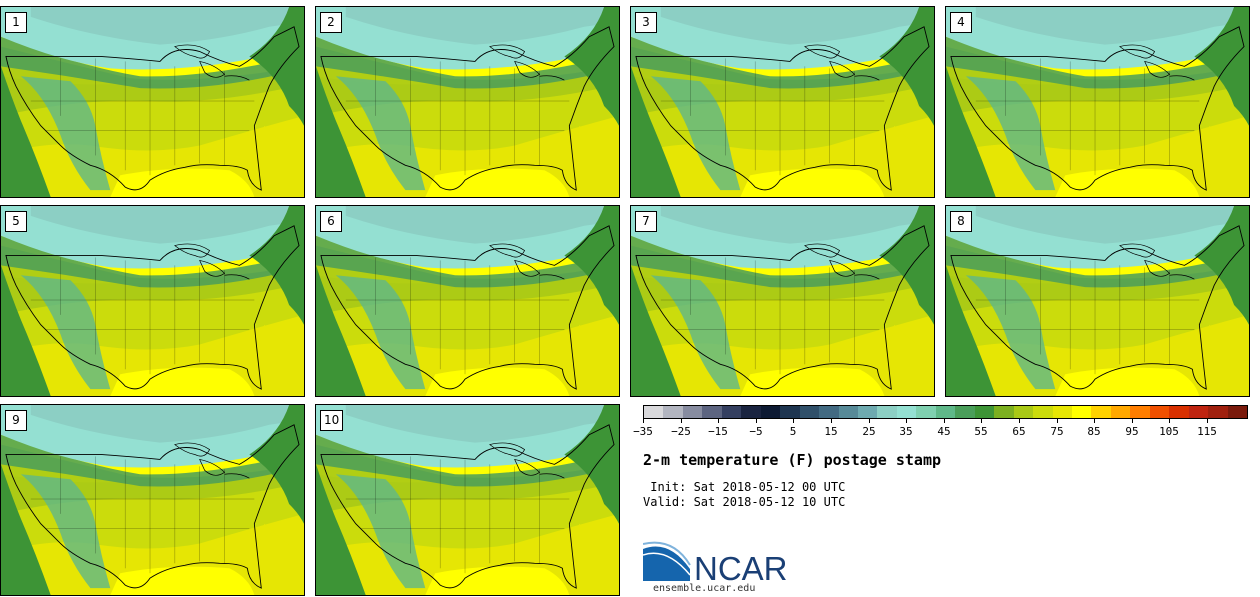  I want to click on panel-label: 1, so click(16, 22).